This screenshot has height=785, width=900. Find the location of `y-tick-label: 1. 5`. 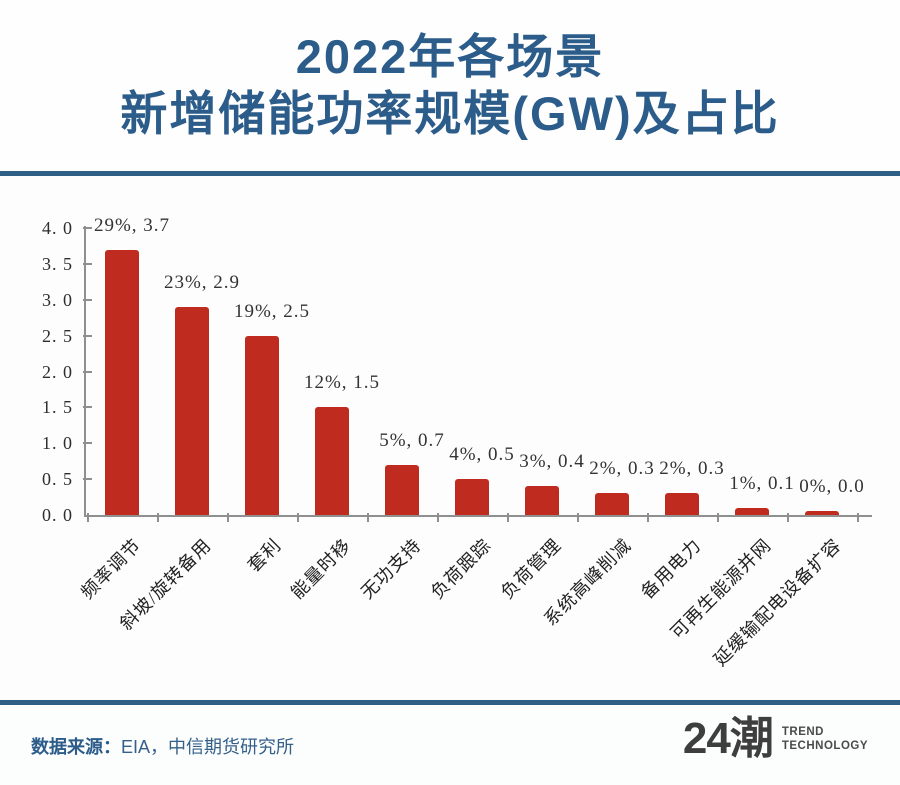

y-tick-label: 1. 5 is located at coordinates (57, 407).